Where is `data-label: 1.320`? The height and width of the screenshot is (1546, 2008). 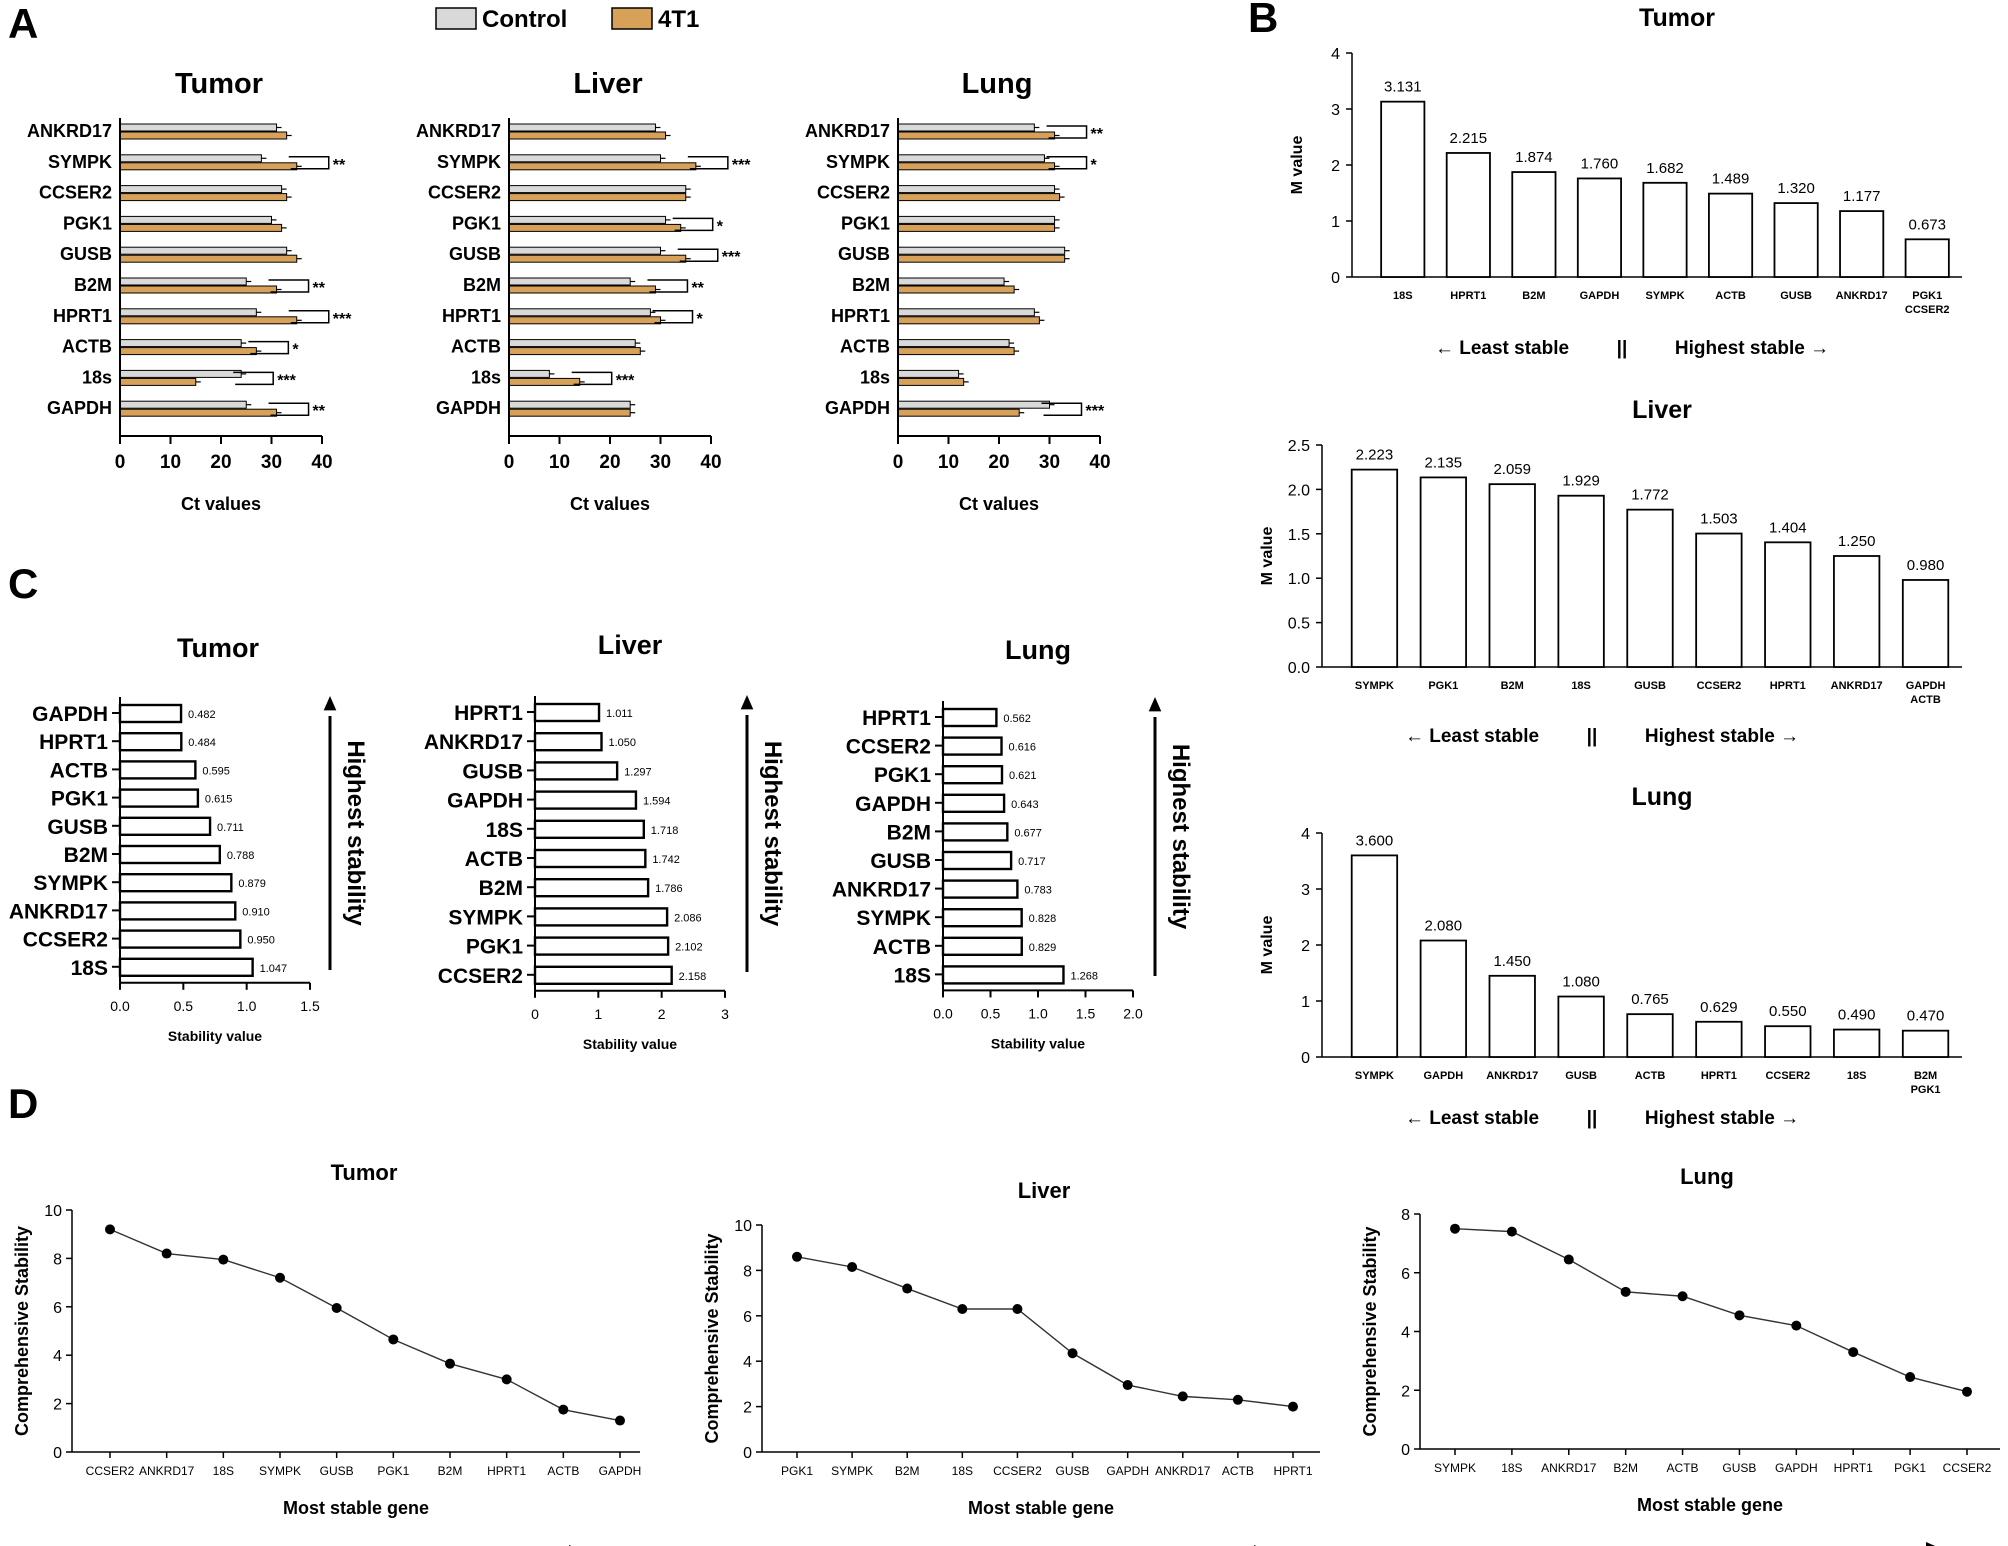
data-label: 1.320 is located at coordinates (1796, 188).